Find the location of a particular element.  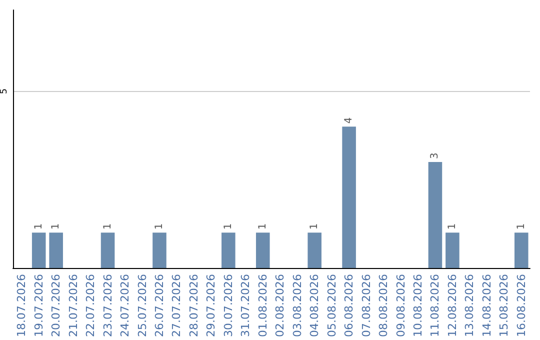

x-tick-label: 13.08.2026 is located at coordinates (469, 306).